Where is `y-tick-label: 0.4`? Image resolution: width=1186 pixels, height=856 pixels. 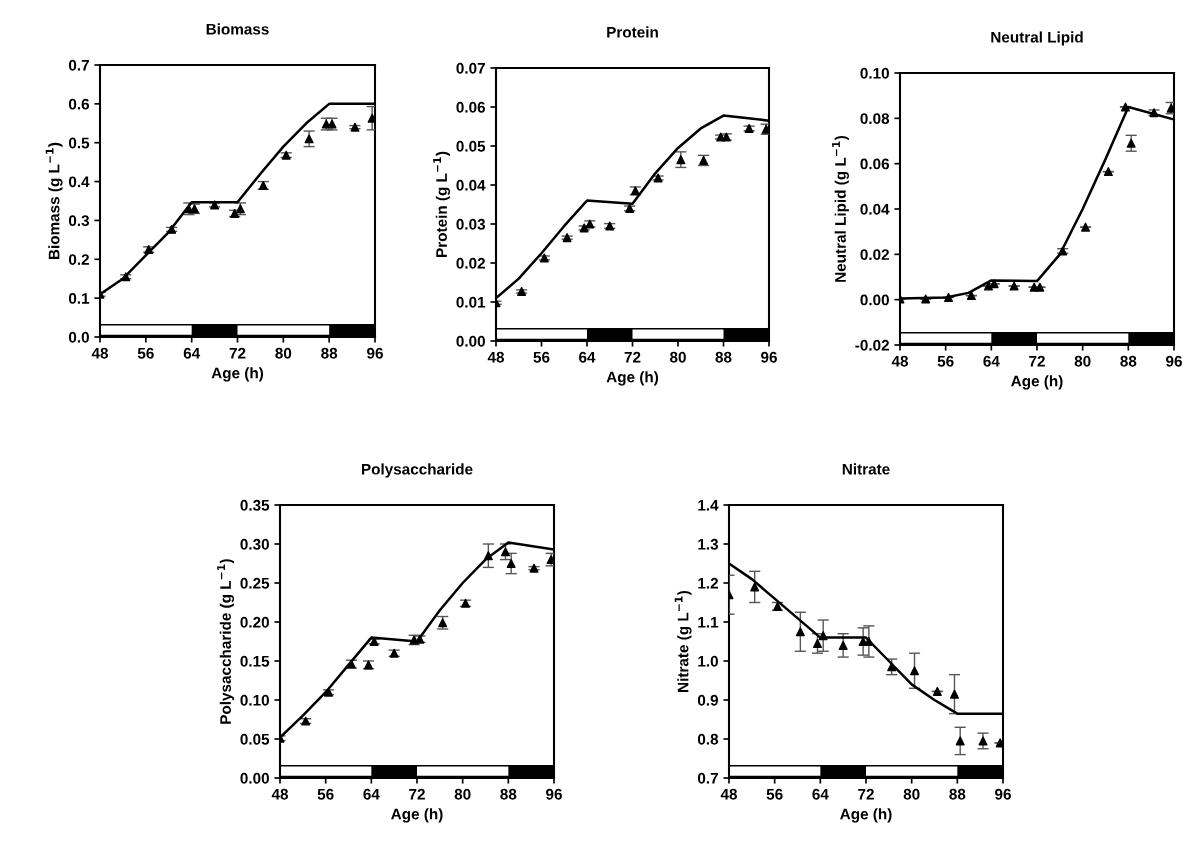
y-tick-label: 0.4 is located at coordinates (79, 182).